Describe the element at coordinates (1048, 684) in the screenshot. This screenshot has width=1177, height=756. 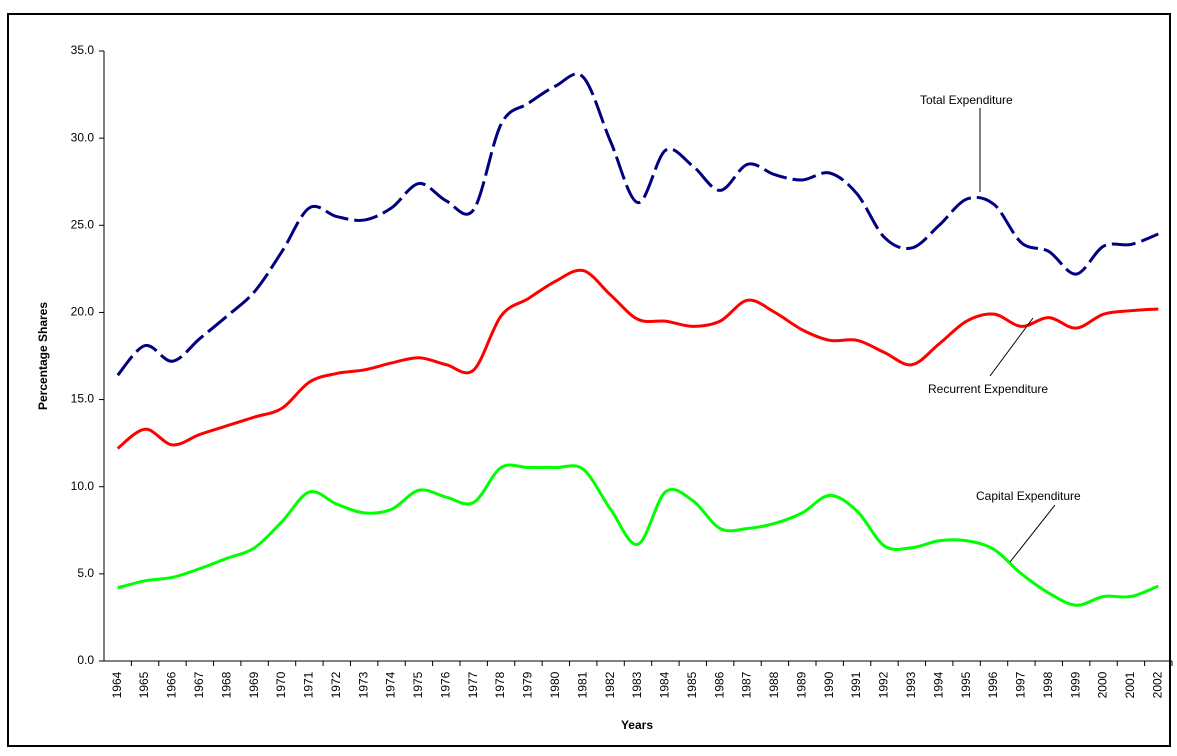
I see `x-tick-label: 1998` at that location.